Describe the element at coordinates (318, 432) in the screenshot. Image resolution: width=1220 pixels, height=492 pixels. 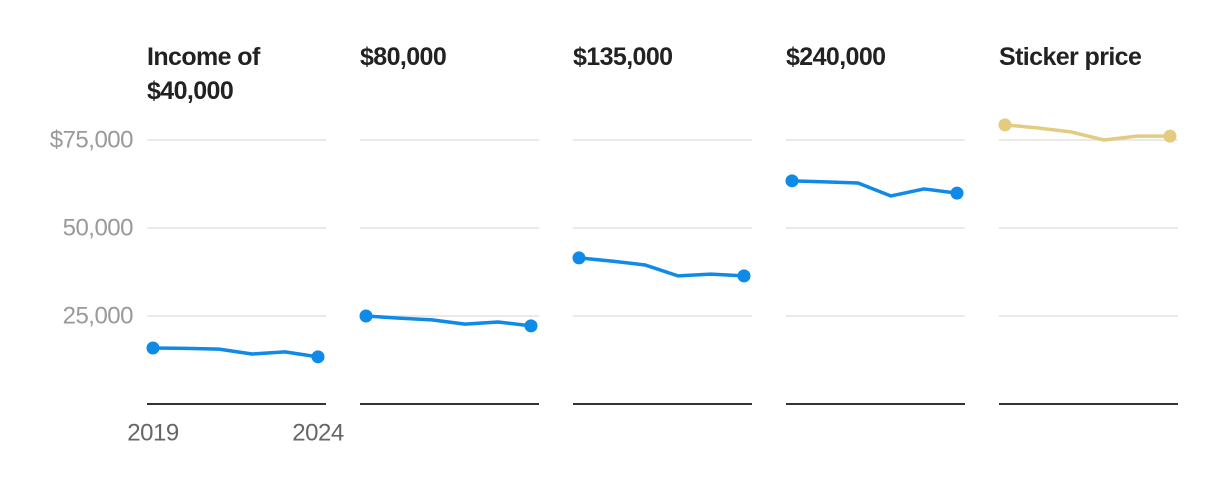
I see `x-tick-label: 2024` at that location.